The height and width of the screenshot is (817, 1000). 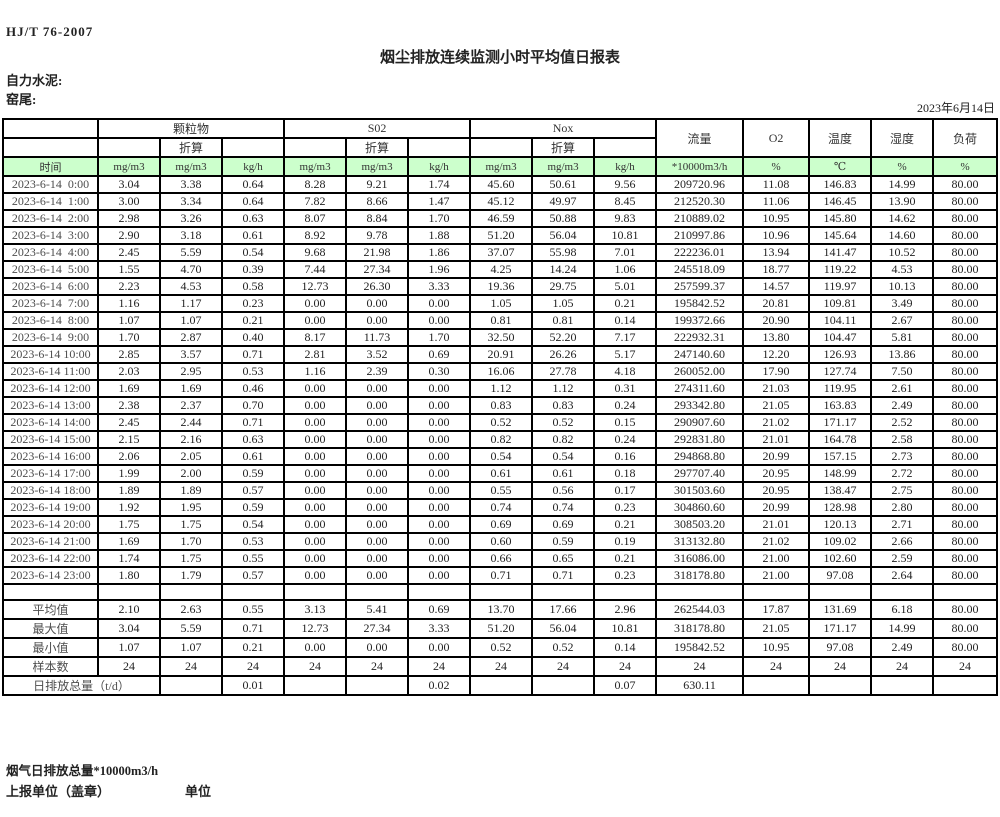 I want to click on value-cell: 304860.60, so click(x=700, y=507).